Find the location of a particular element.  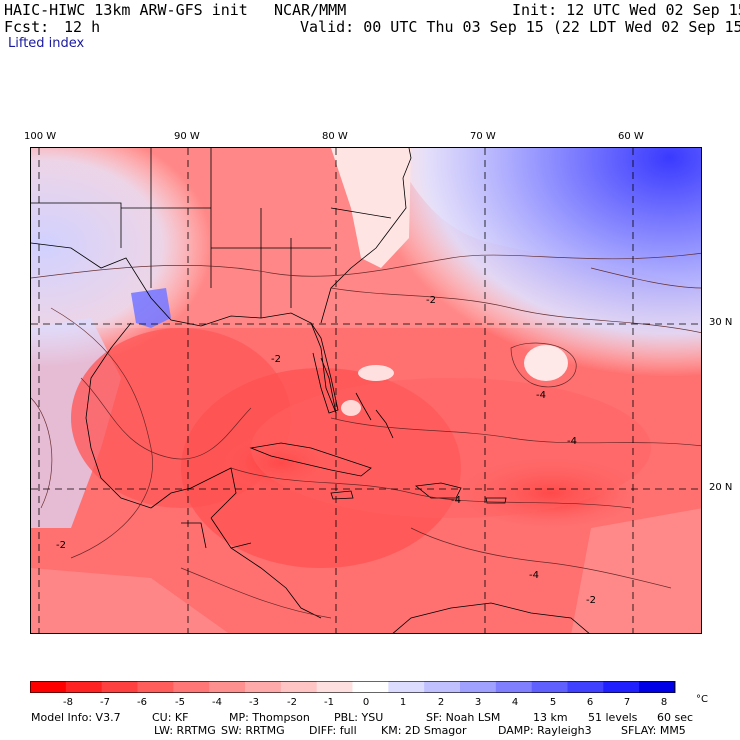

colorbar-tick: 0 is located at coordinates (366, 702).